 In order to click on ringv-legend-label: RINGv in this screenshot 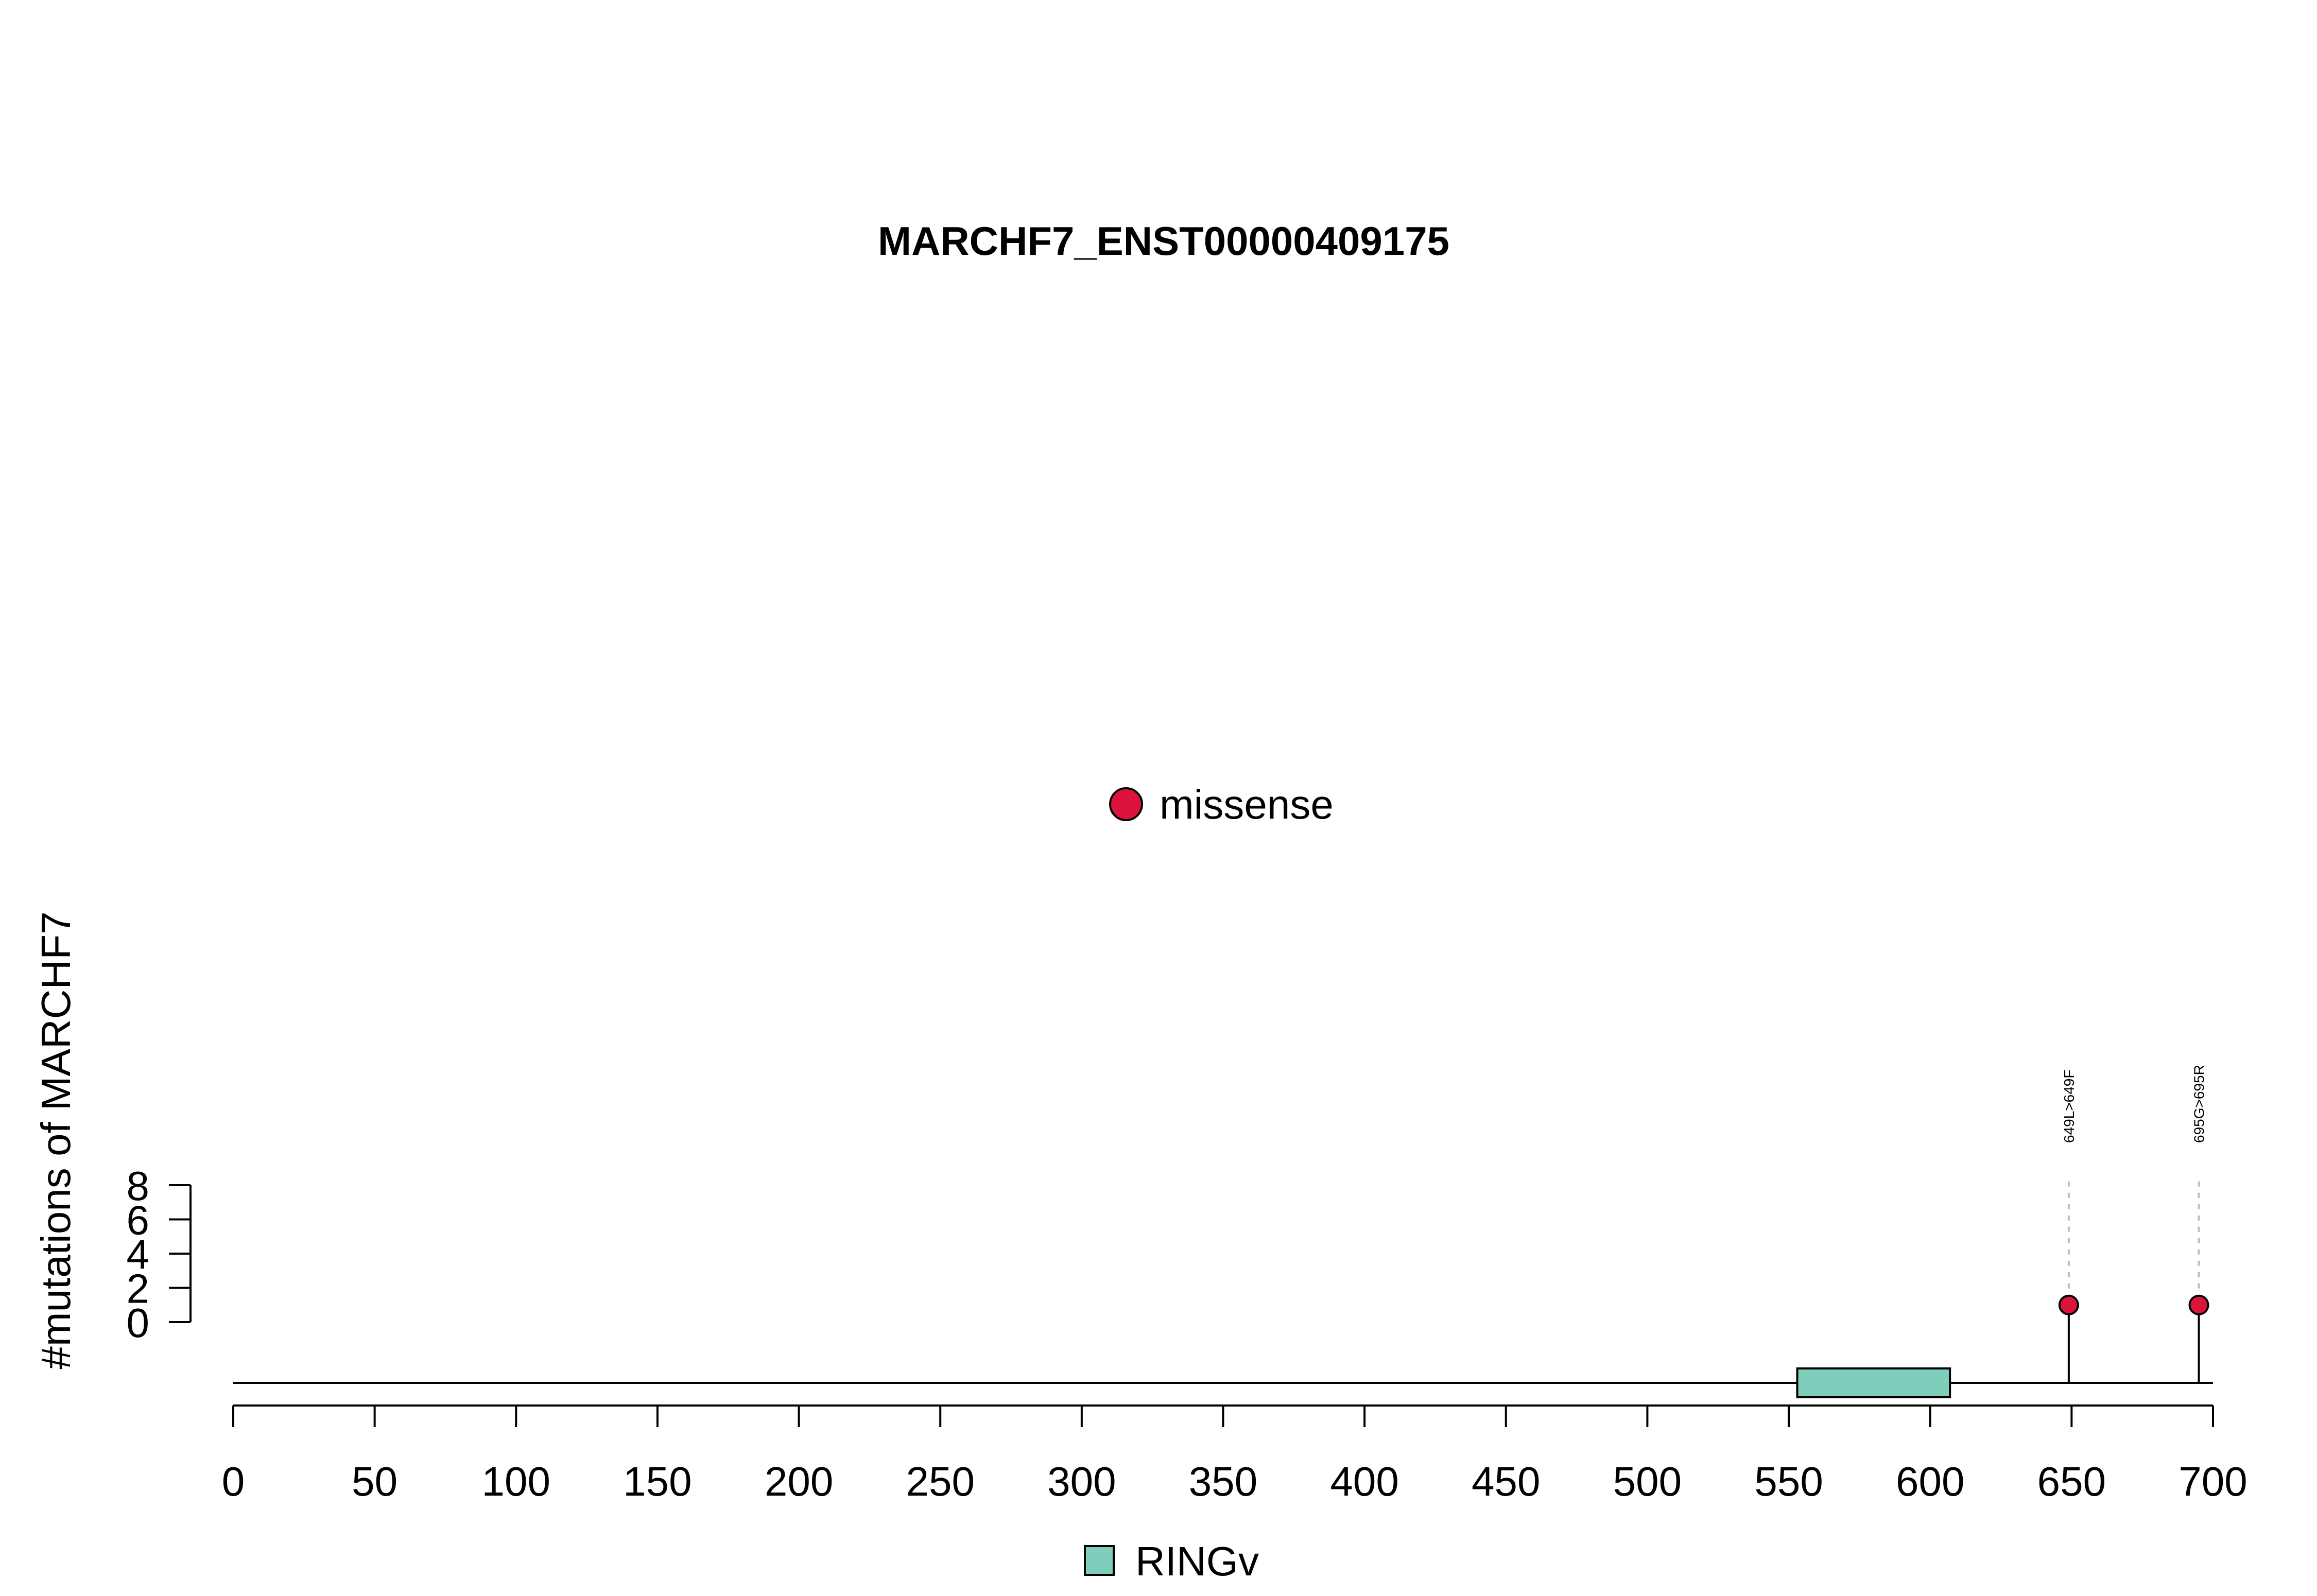, I will do `click(1197, 1561)`.